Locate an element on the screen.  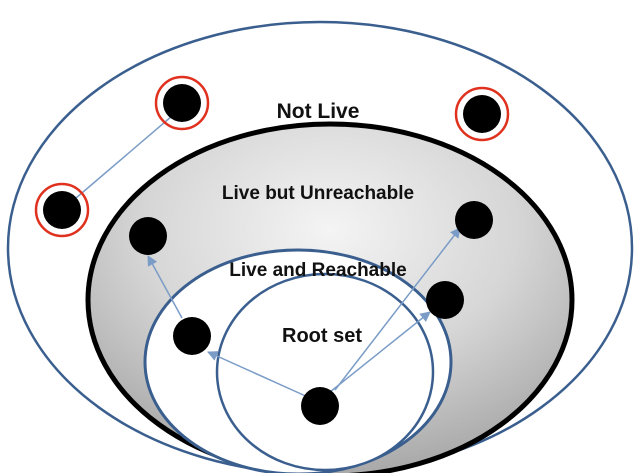
root-set-region is located at coordinates (325, 372).